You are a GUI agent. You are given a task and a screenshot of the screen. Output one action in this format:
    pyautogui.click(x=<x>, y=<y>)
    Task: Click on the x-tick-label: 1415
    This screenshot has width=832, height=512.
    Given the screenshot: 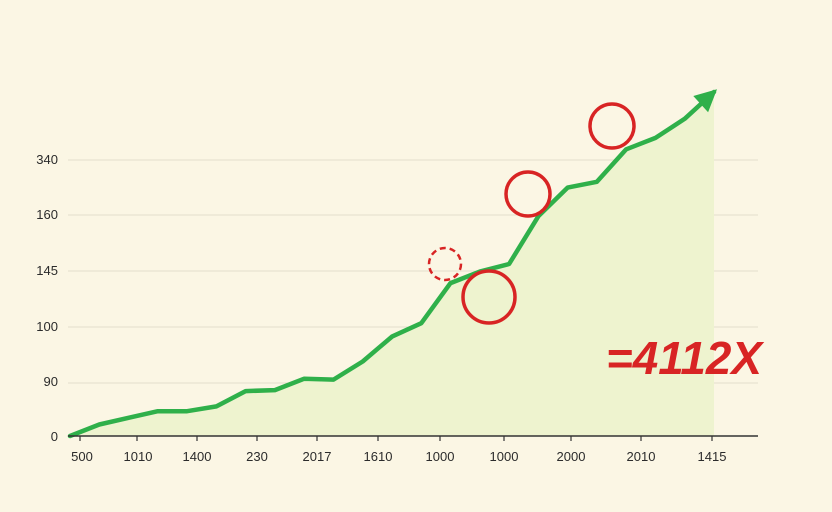 What is the action you would take?
    pyautogui.click(x=712, y=456)
    